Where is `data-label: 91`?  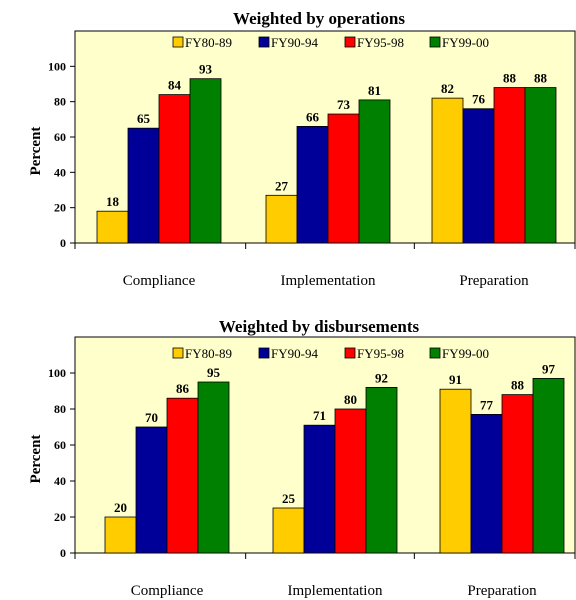
data-label: 91 is located at coordinates (455, 379).